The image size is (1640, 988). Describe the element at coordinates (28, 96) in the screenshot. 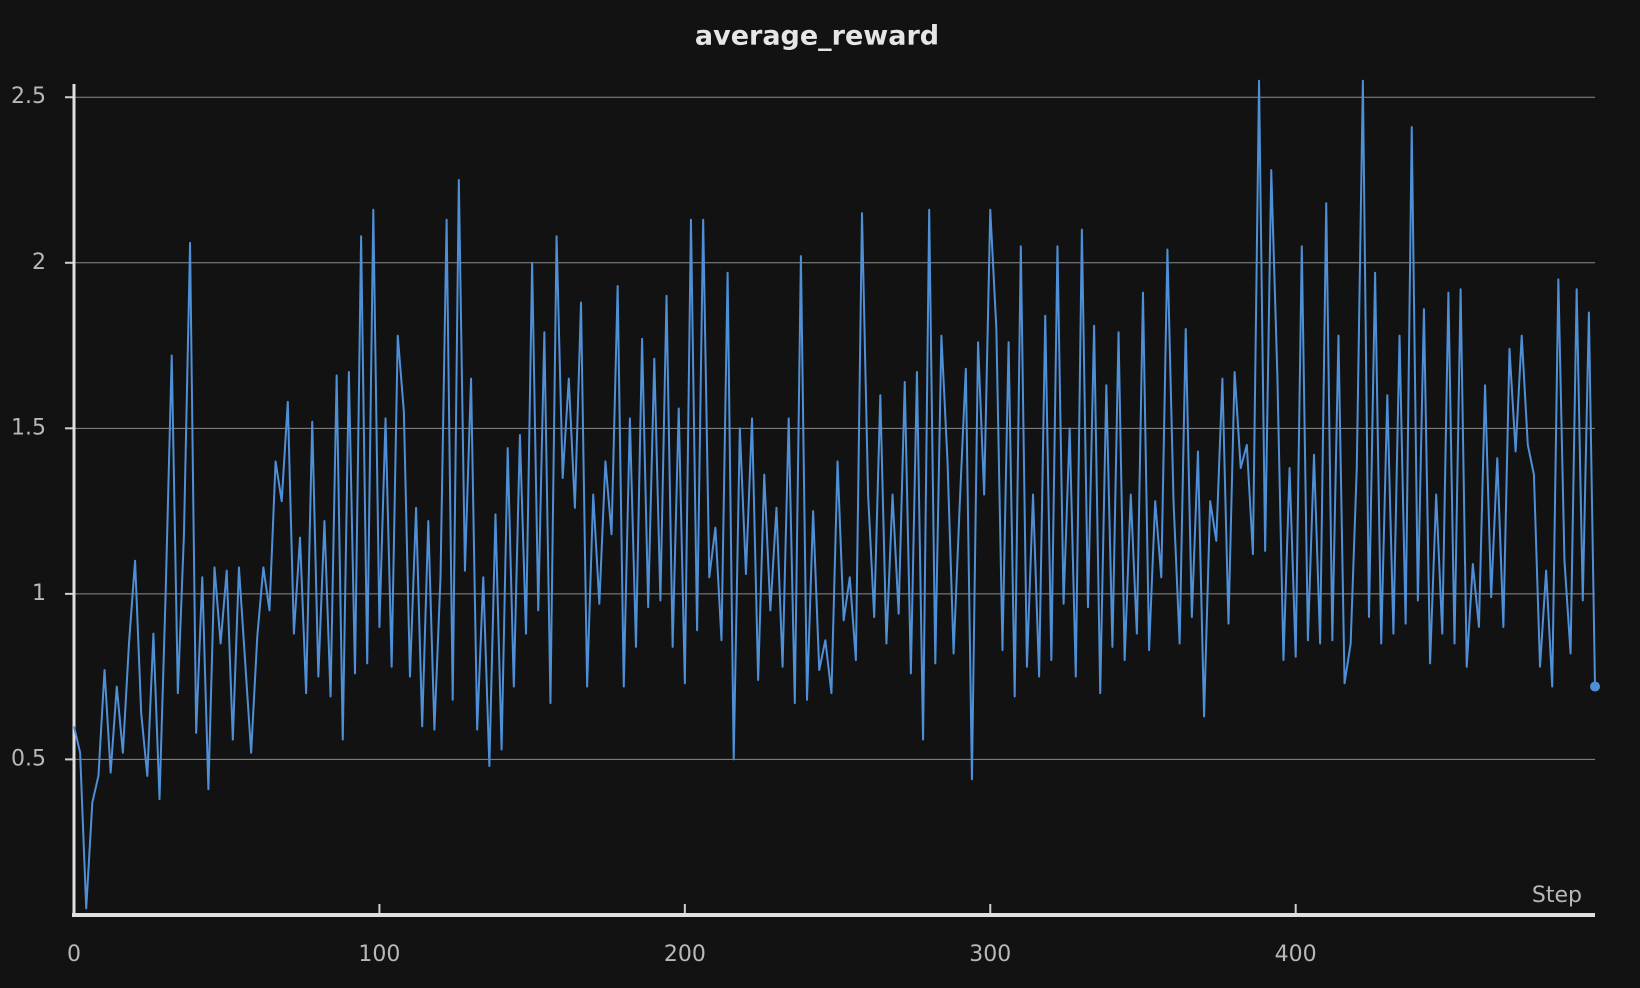

I see `y-tick-label: 2.5` at that location.